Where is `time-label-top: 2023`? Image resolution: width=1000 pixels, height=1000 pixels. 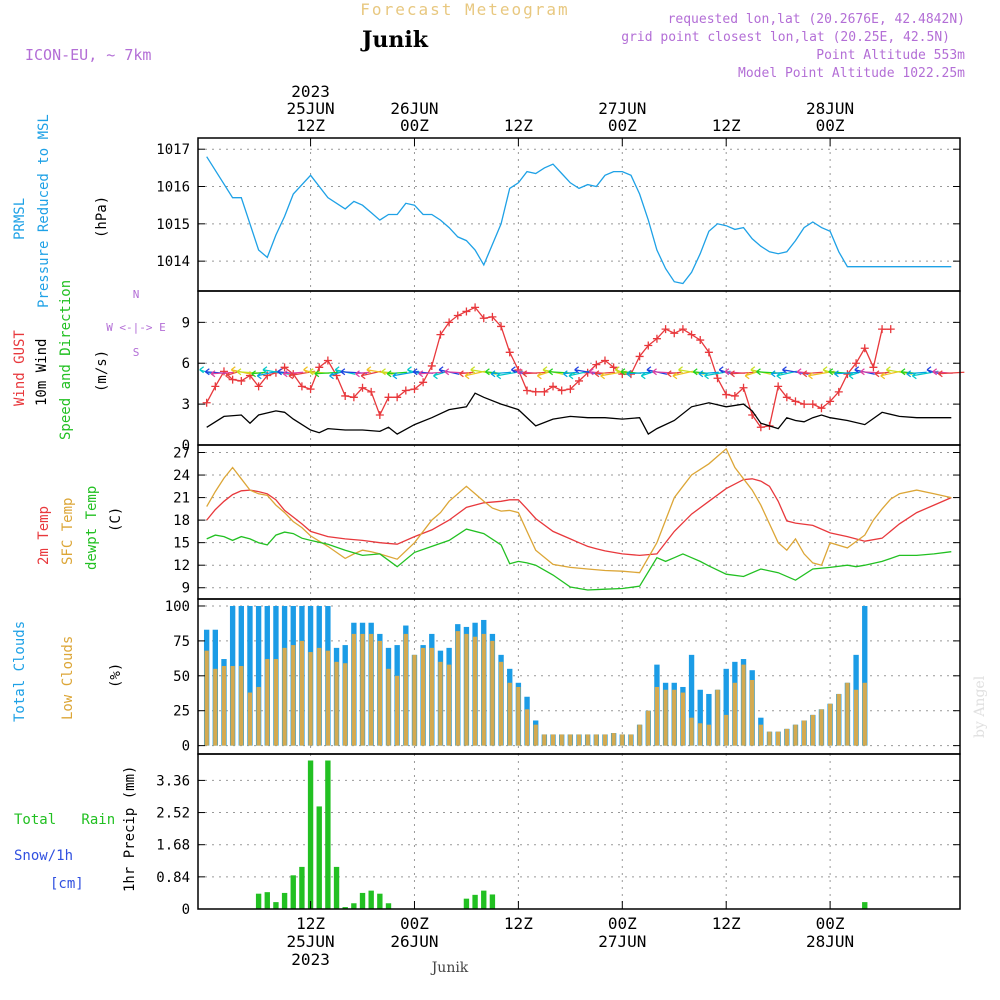
time-label-top: 2023 is located at coordinates (310, 91).